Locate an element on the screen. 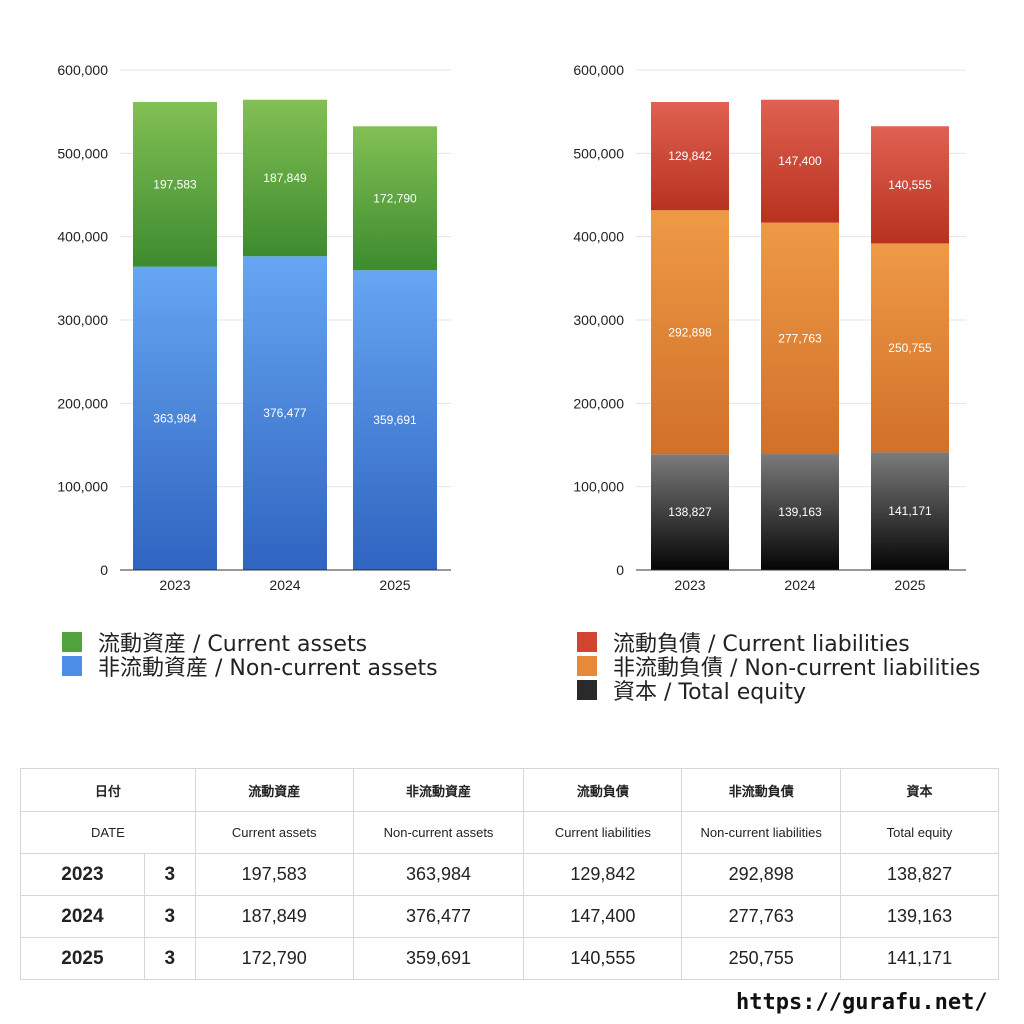  cell-current-assets: 172,790 is located at coordinates (274, 958).